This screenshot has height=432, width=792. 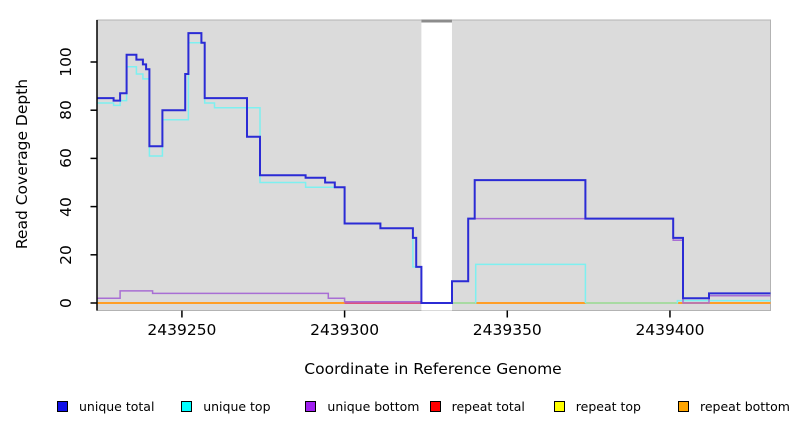 What do you see at coordinates (22, 164) in the screenshot?
I see `y-axis-title: Read Coverage Depth` at bounding box center [22, 164].